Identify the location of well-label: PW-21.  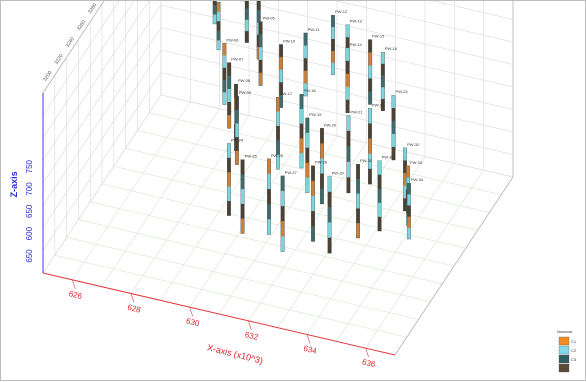
(356, 111).